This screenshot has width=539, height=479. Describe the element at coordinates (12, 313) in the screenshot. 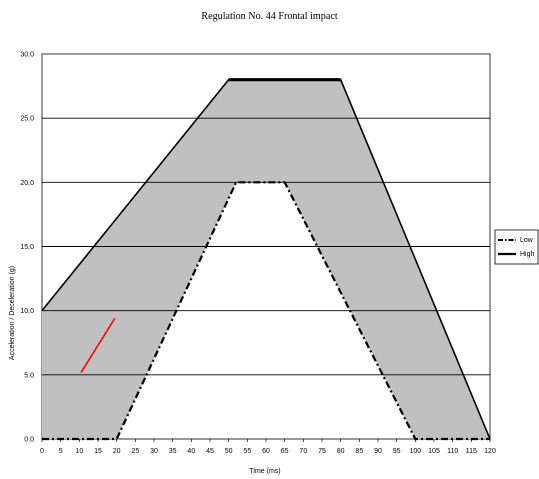

I see `y-axis-label: Acceleration / Deceleration (g)` at that location.